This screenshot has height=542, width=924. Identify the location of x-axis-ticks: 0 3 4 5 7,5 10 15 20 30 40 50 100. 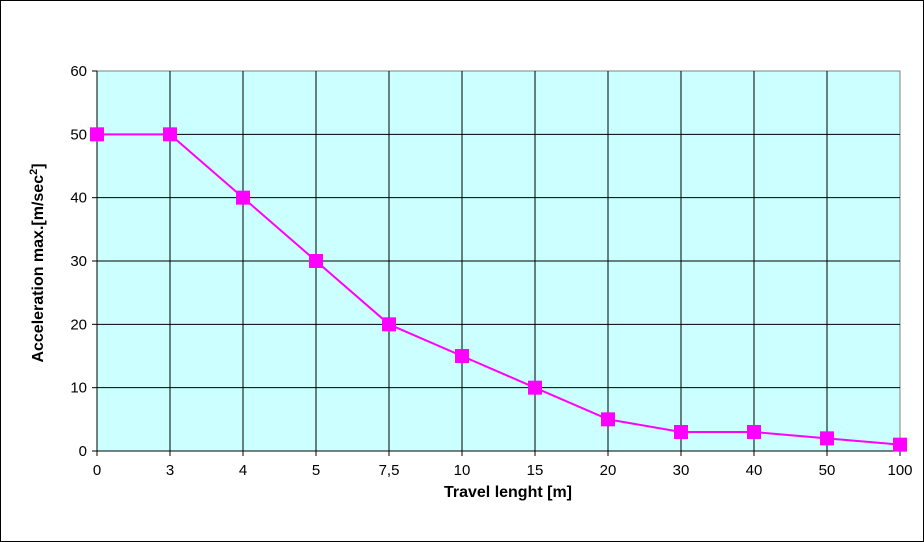
(503, 465).